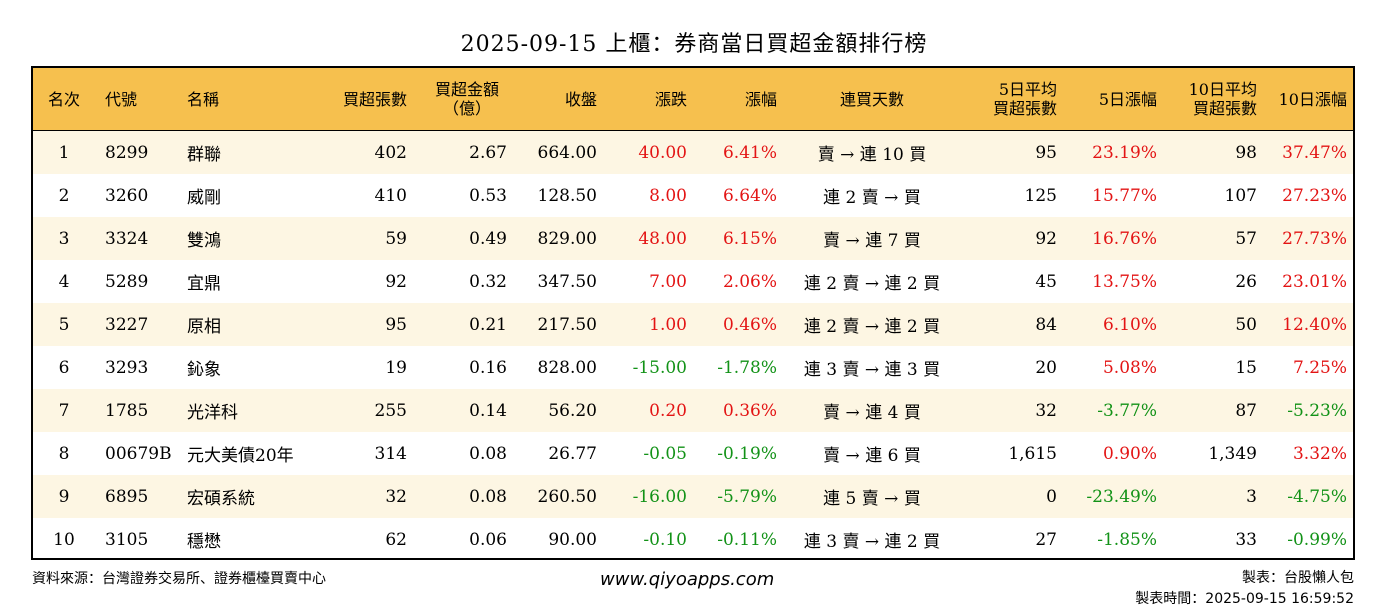 The height and width of the screenshot is (612, 1388). What do you see at coordinates (1117, 195) in the screenshot?
I see `cell-pct5: 15.77%` at bounding box center [1117, 195].